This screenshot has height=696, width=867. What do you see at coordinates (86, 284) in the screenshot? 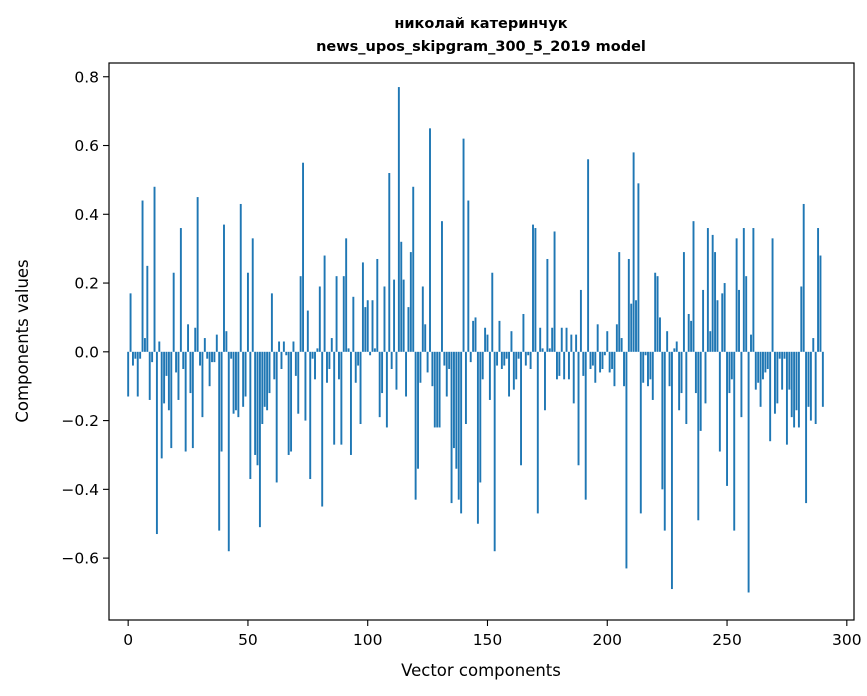
I see `y-tick-label-4: 0.2` at bounding box center [86, 284].